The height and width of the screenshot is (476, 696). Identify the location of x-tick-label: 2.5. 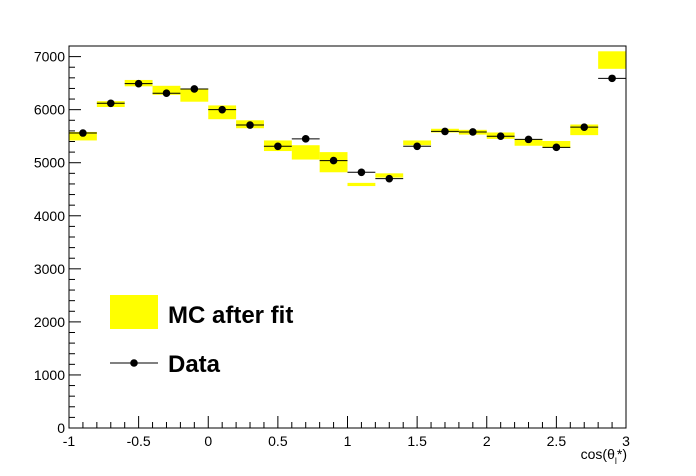
(557, 441).